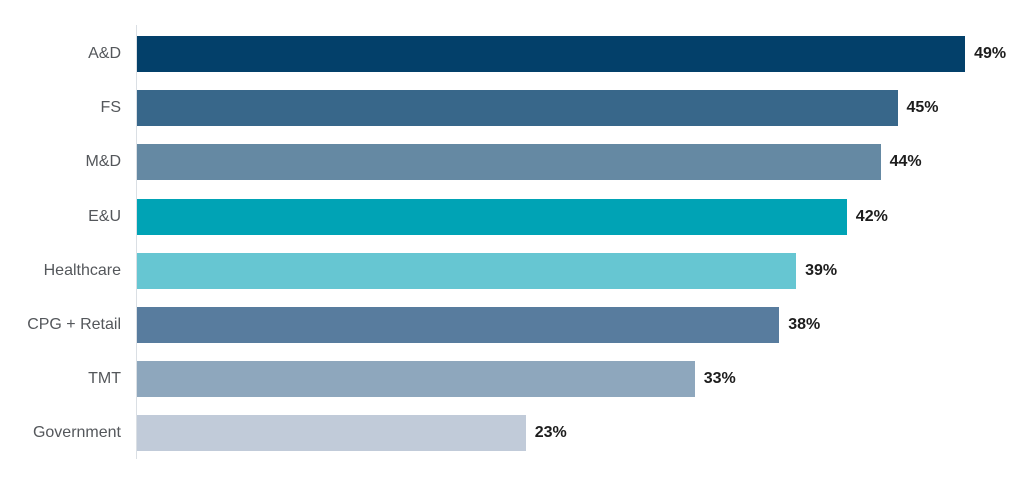 The image size is (1024, 489). What do you see at coordinates (136, 242) in the screenshot?
I see `y-axis-line` at bounding box center [136, 242].